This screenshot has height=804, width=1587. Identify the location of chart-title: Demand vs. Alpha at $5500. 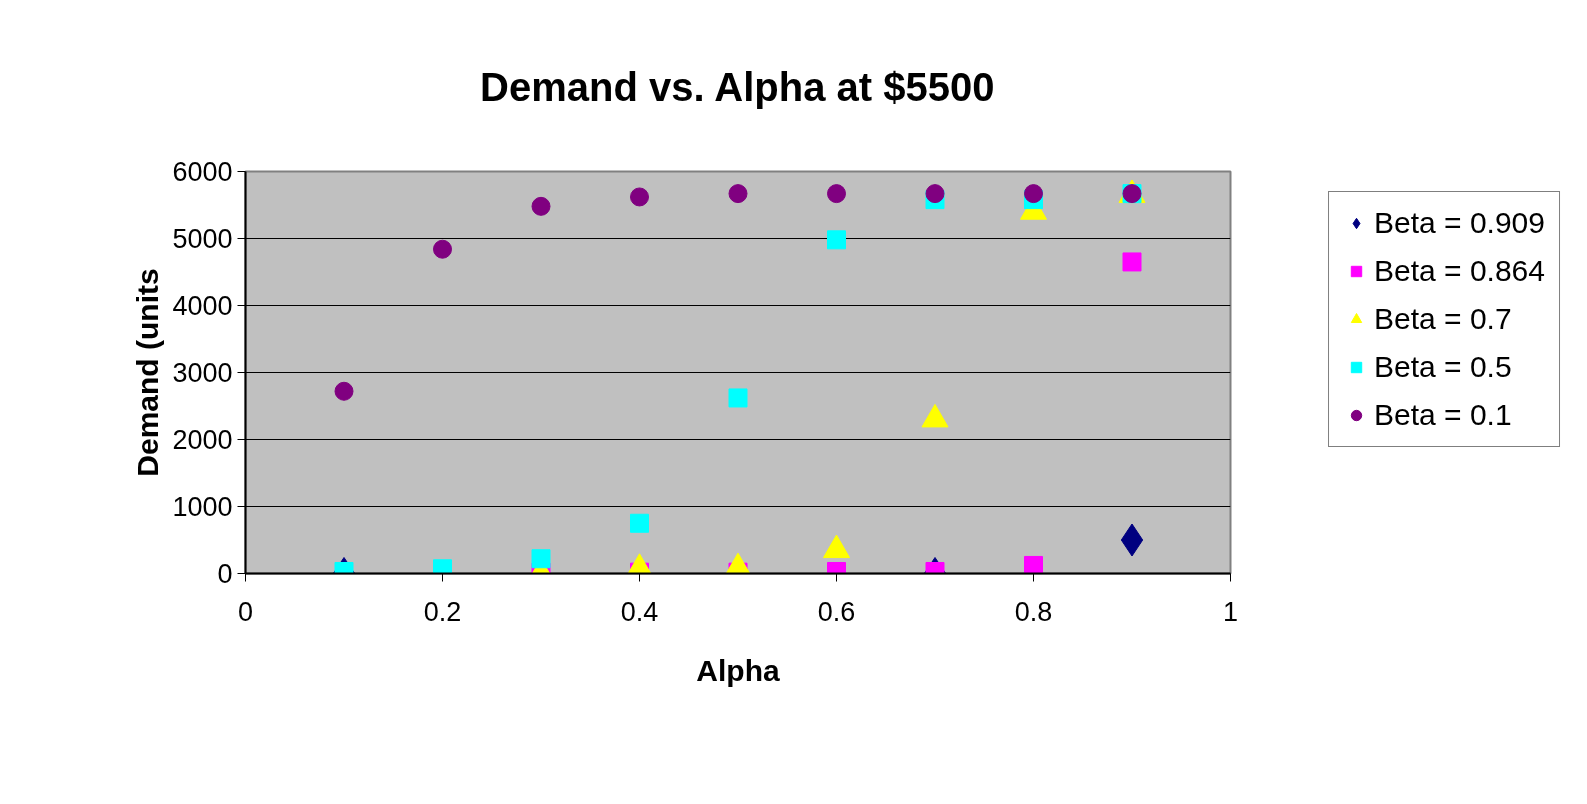
(737, 87).